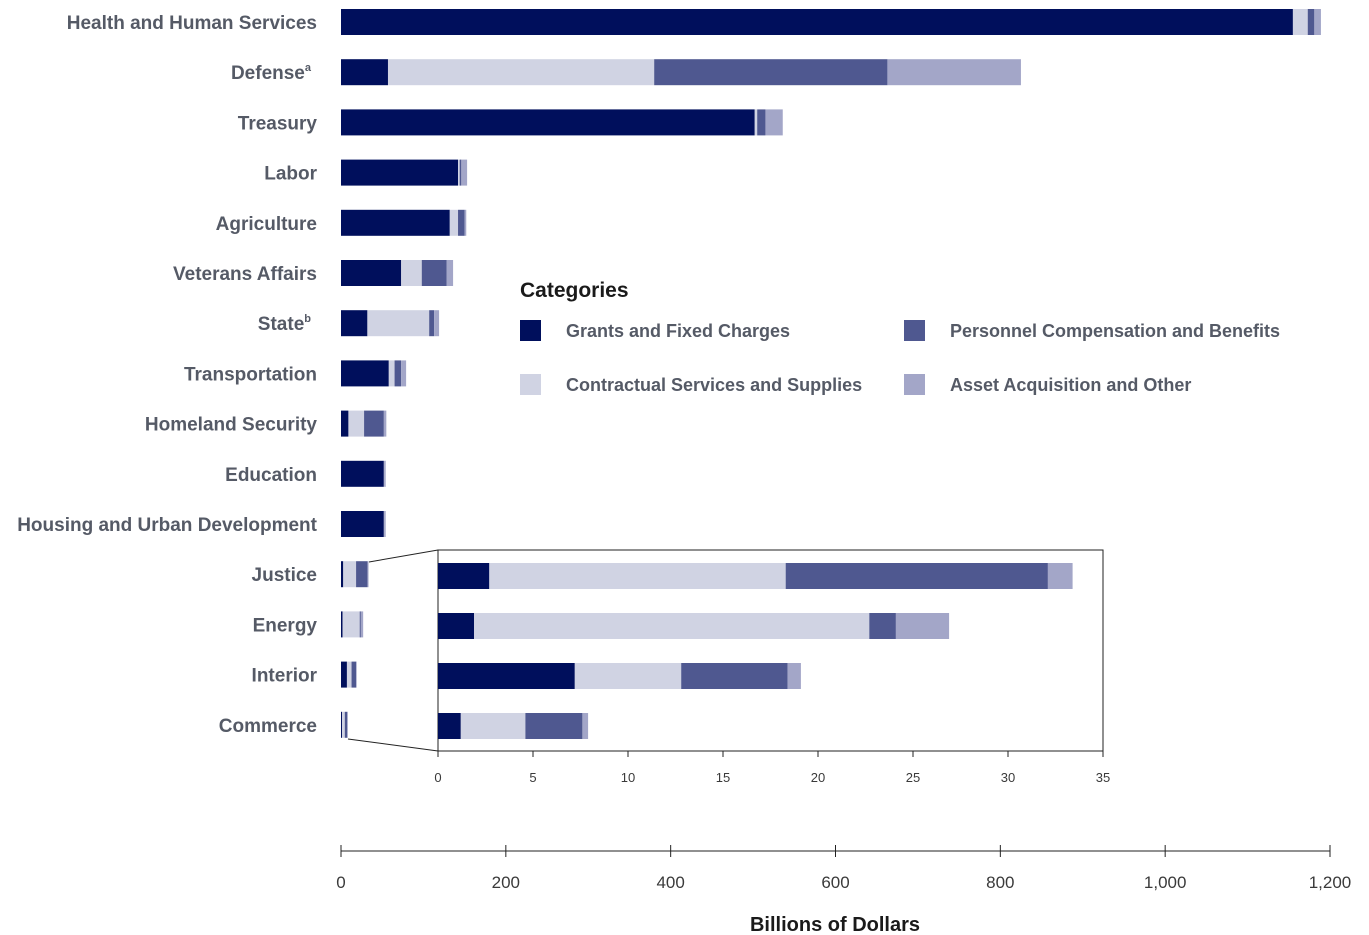 This screenshot has height=935, width=1369. What do you see at coordinates (530, 330) in the screenshot?
I see `legend-swatch-grants-and-fixed-charges` at bounding box center [530, 330].